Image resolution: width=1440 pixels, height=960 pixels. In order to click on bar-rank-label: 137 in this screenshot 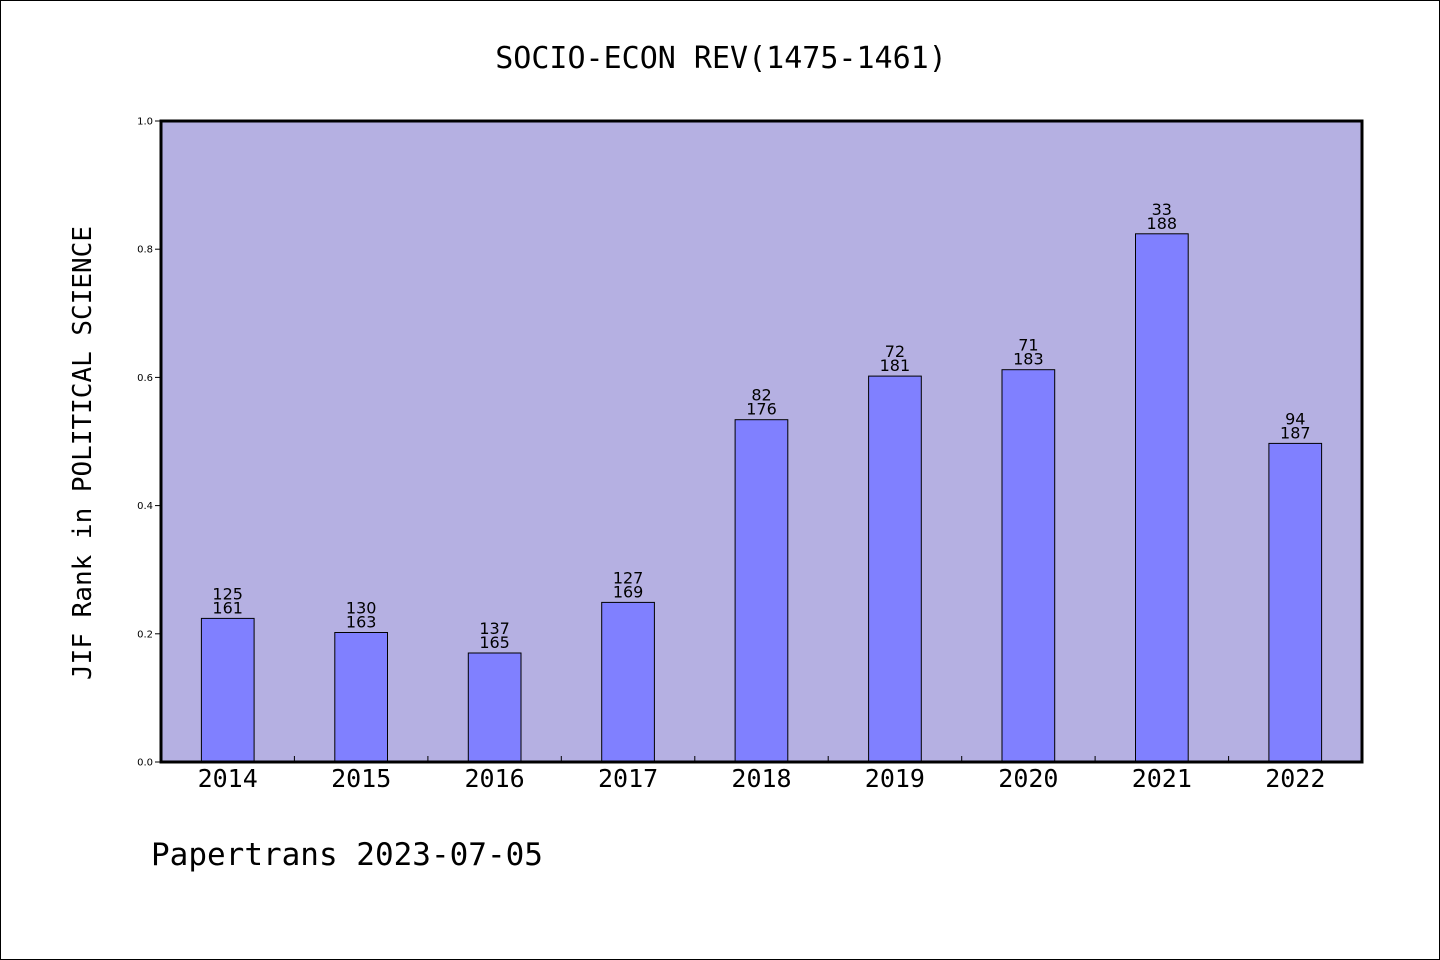, I will do `click(494, 628)`.